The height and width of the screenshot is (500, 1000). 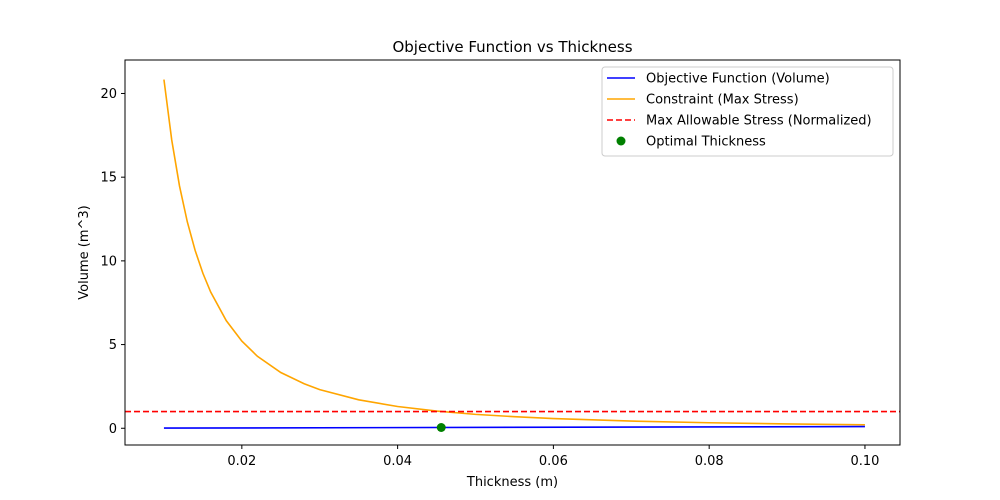 I want to click on x-tick-label: 0.02, so click(x=241, y=461).